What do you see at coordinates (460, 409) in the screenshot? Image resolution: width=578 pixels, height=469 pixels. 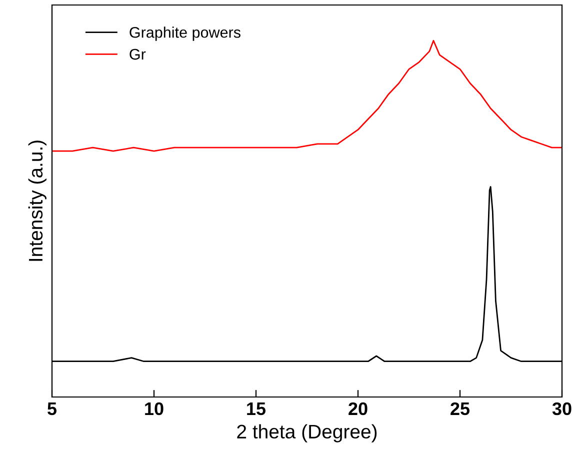 I see `x-tick-label: 25` at bounding box center [460, 409].